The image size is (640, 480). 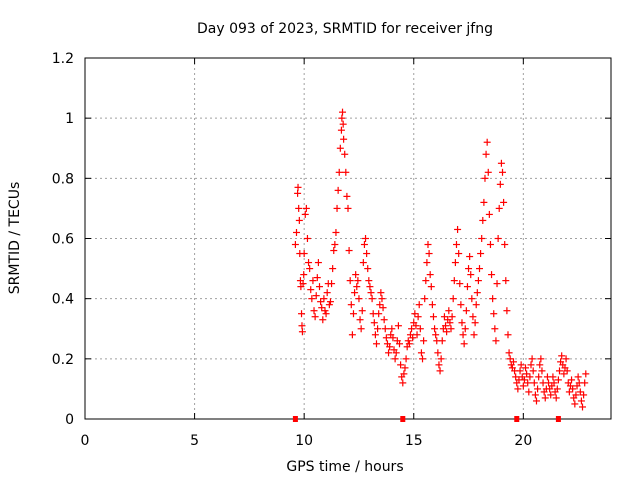 What do you see at coordinates (63, 240) in the screenshot?
I see `y-tick-label: 0.6` at bounding box center [63, 240].